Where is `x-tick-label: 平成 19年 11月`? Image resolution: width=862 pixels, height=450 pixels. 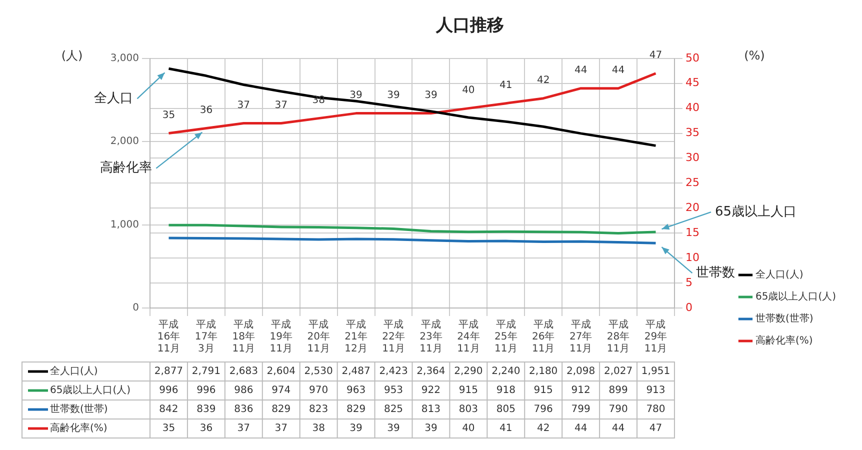 x-tick-label: 平成 19年 11月 is located at coordinates (281, 336).